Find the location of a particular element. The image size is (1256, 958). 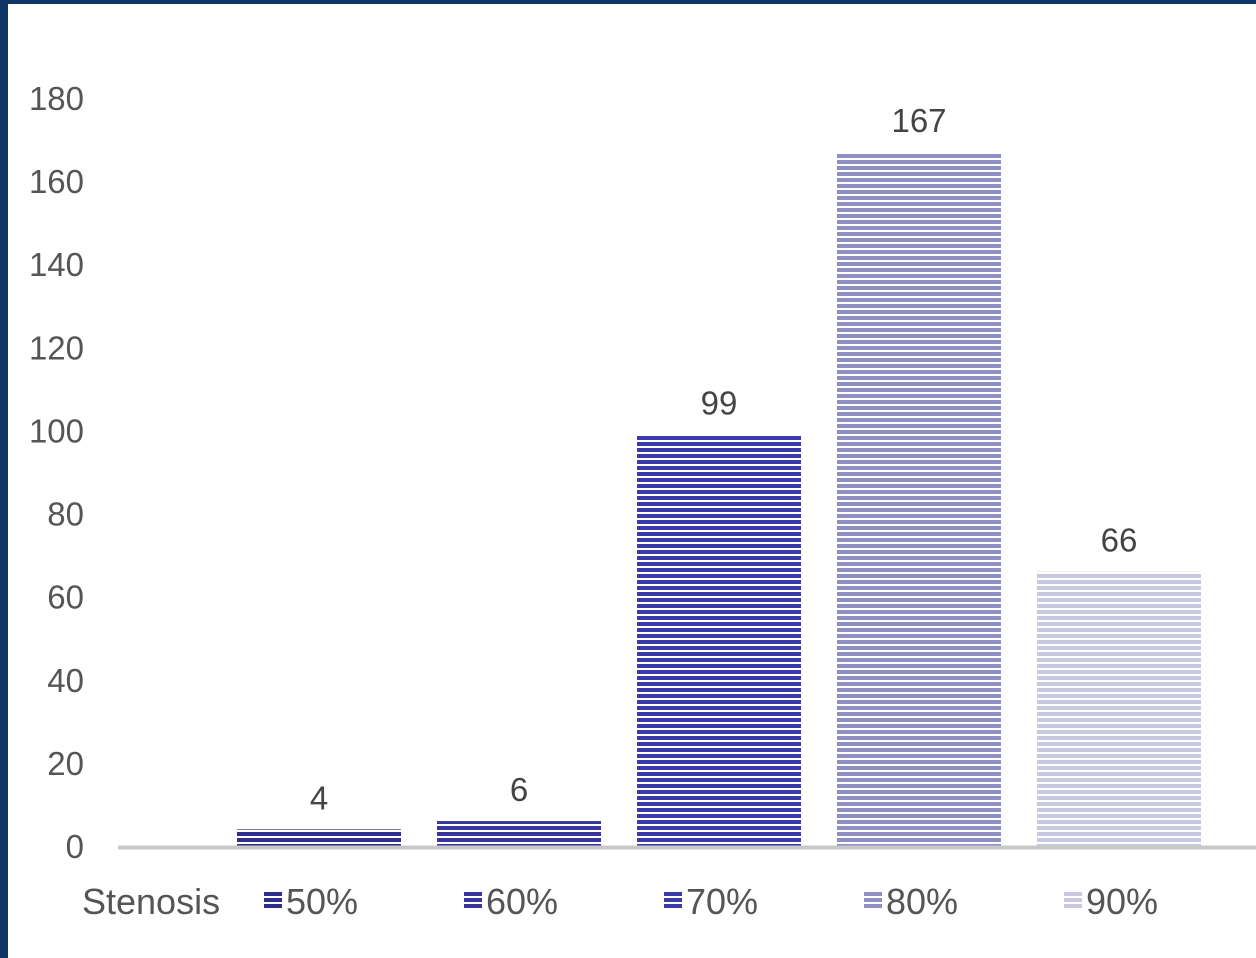

y-tick-label: 60 is located at coordinates (65, 597).